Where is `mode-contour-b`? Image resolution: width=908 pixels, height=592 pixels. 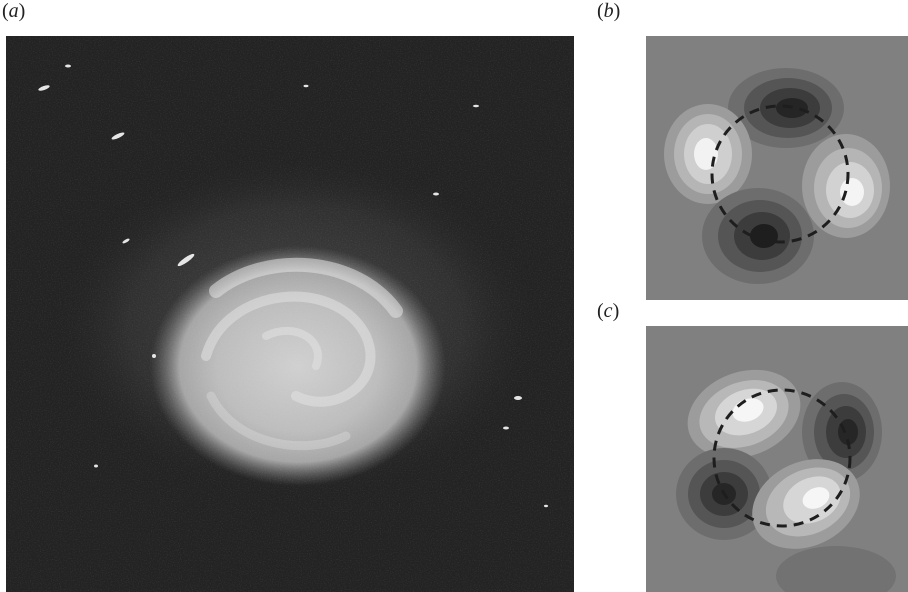
mode-contour-b is located at coordinates (777, 168).